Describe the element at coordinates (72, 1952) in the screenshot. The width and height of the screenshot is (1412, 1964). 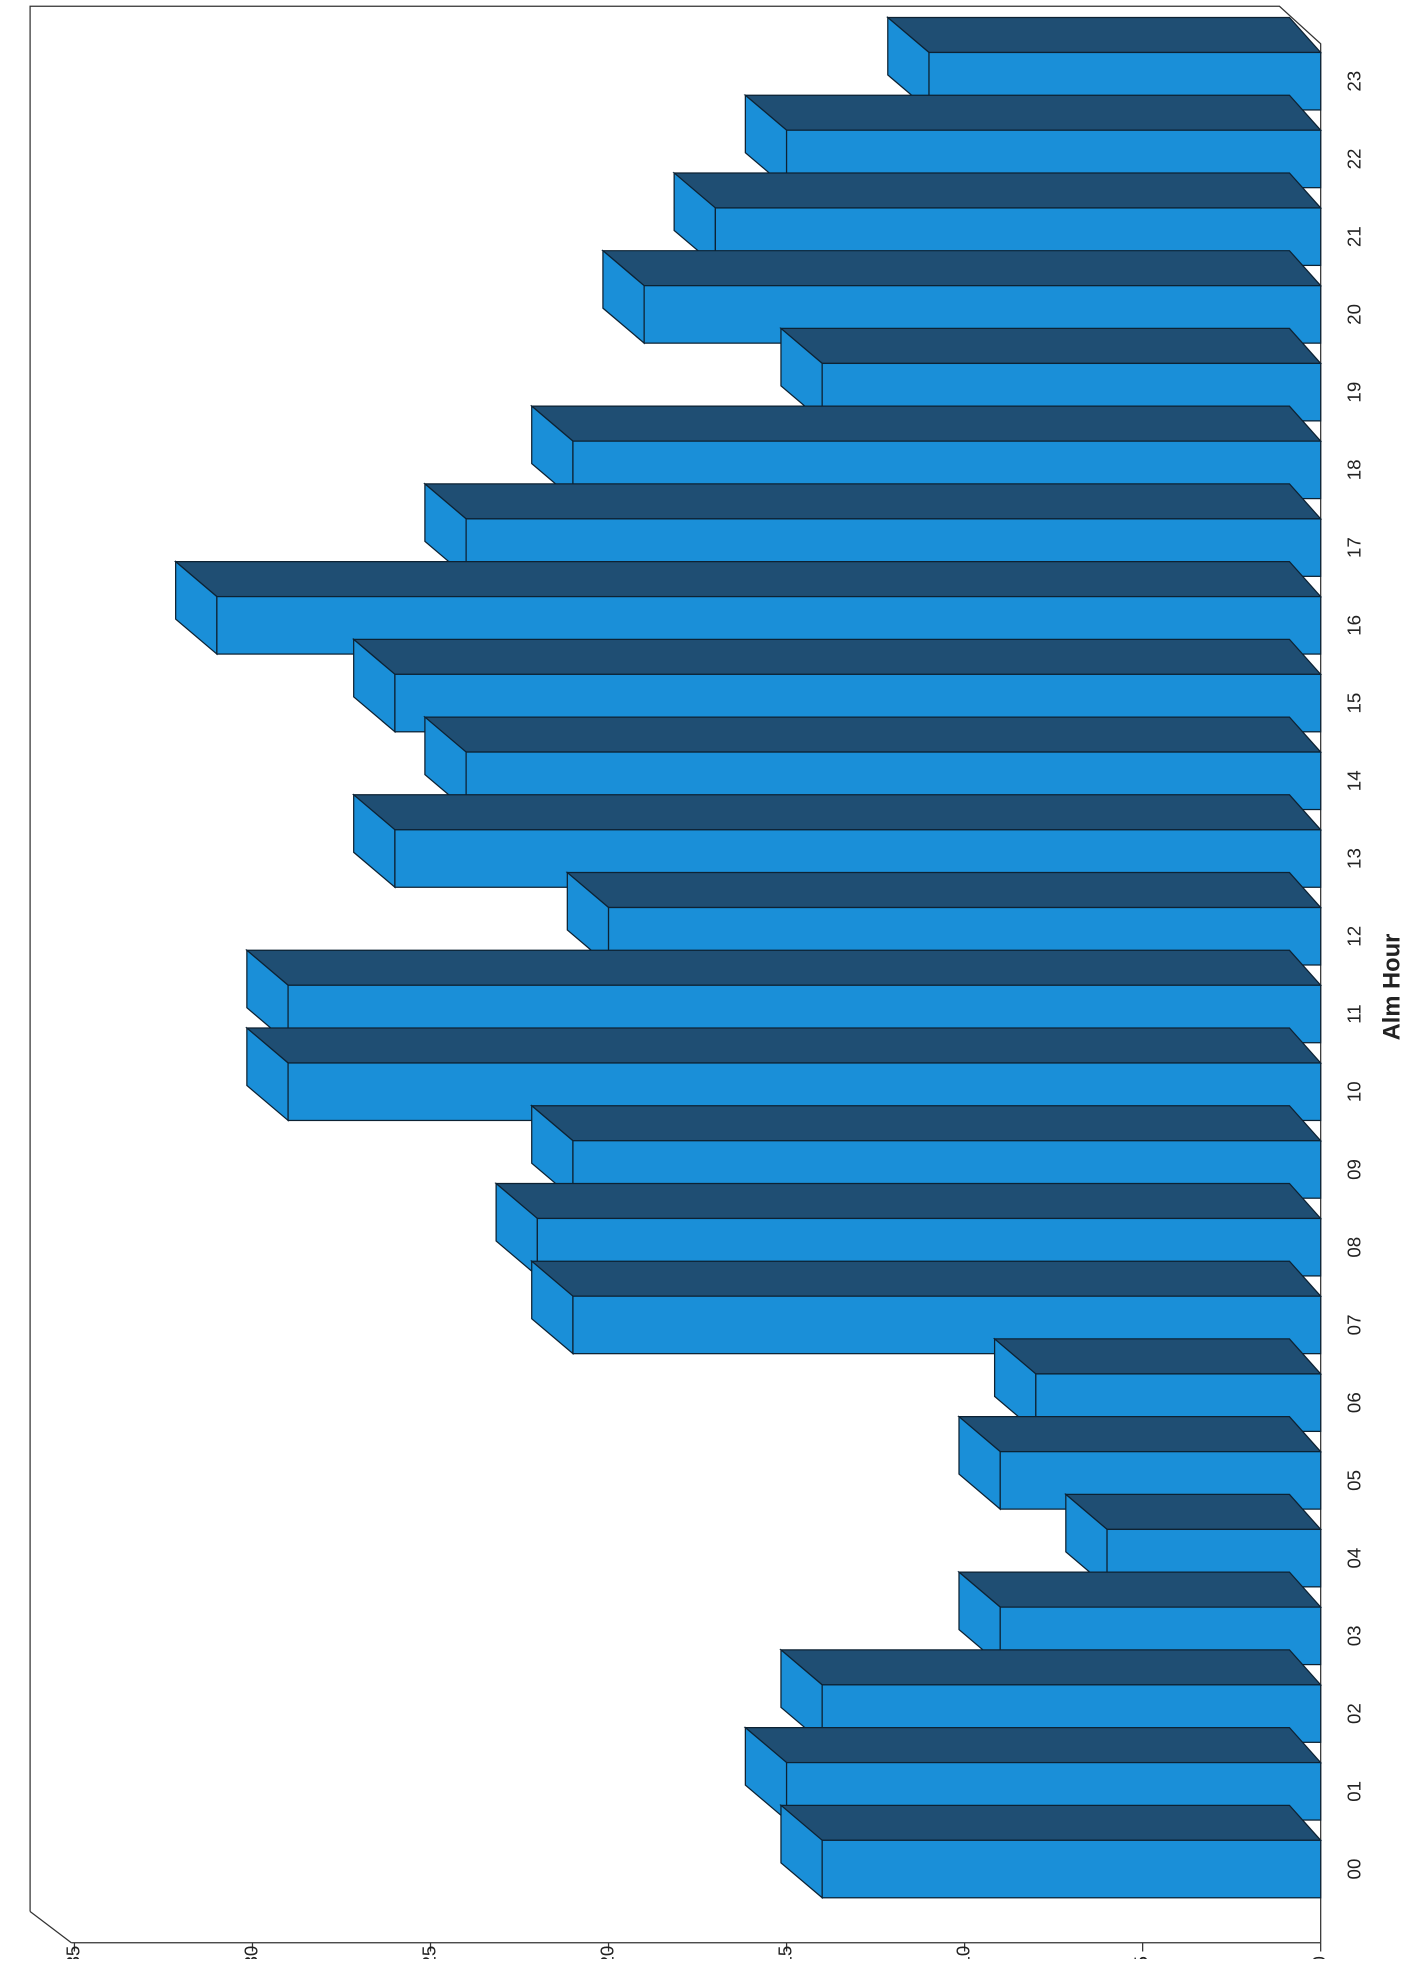
I see `value-tick-label: 35` at that location.